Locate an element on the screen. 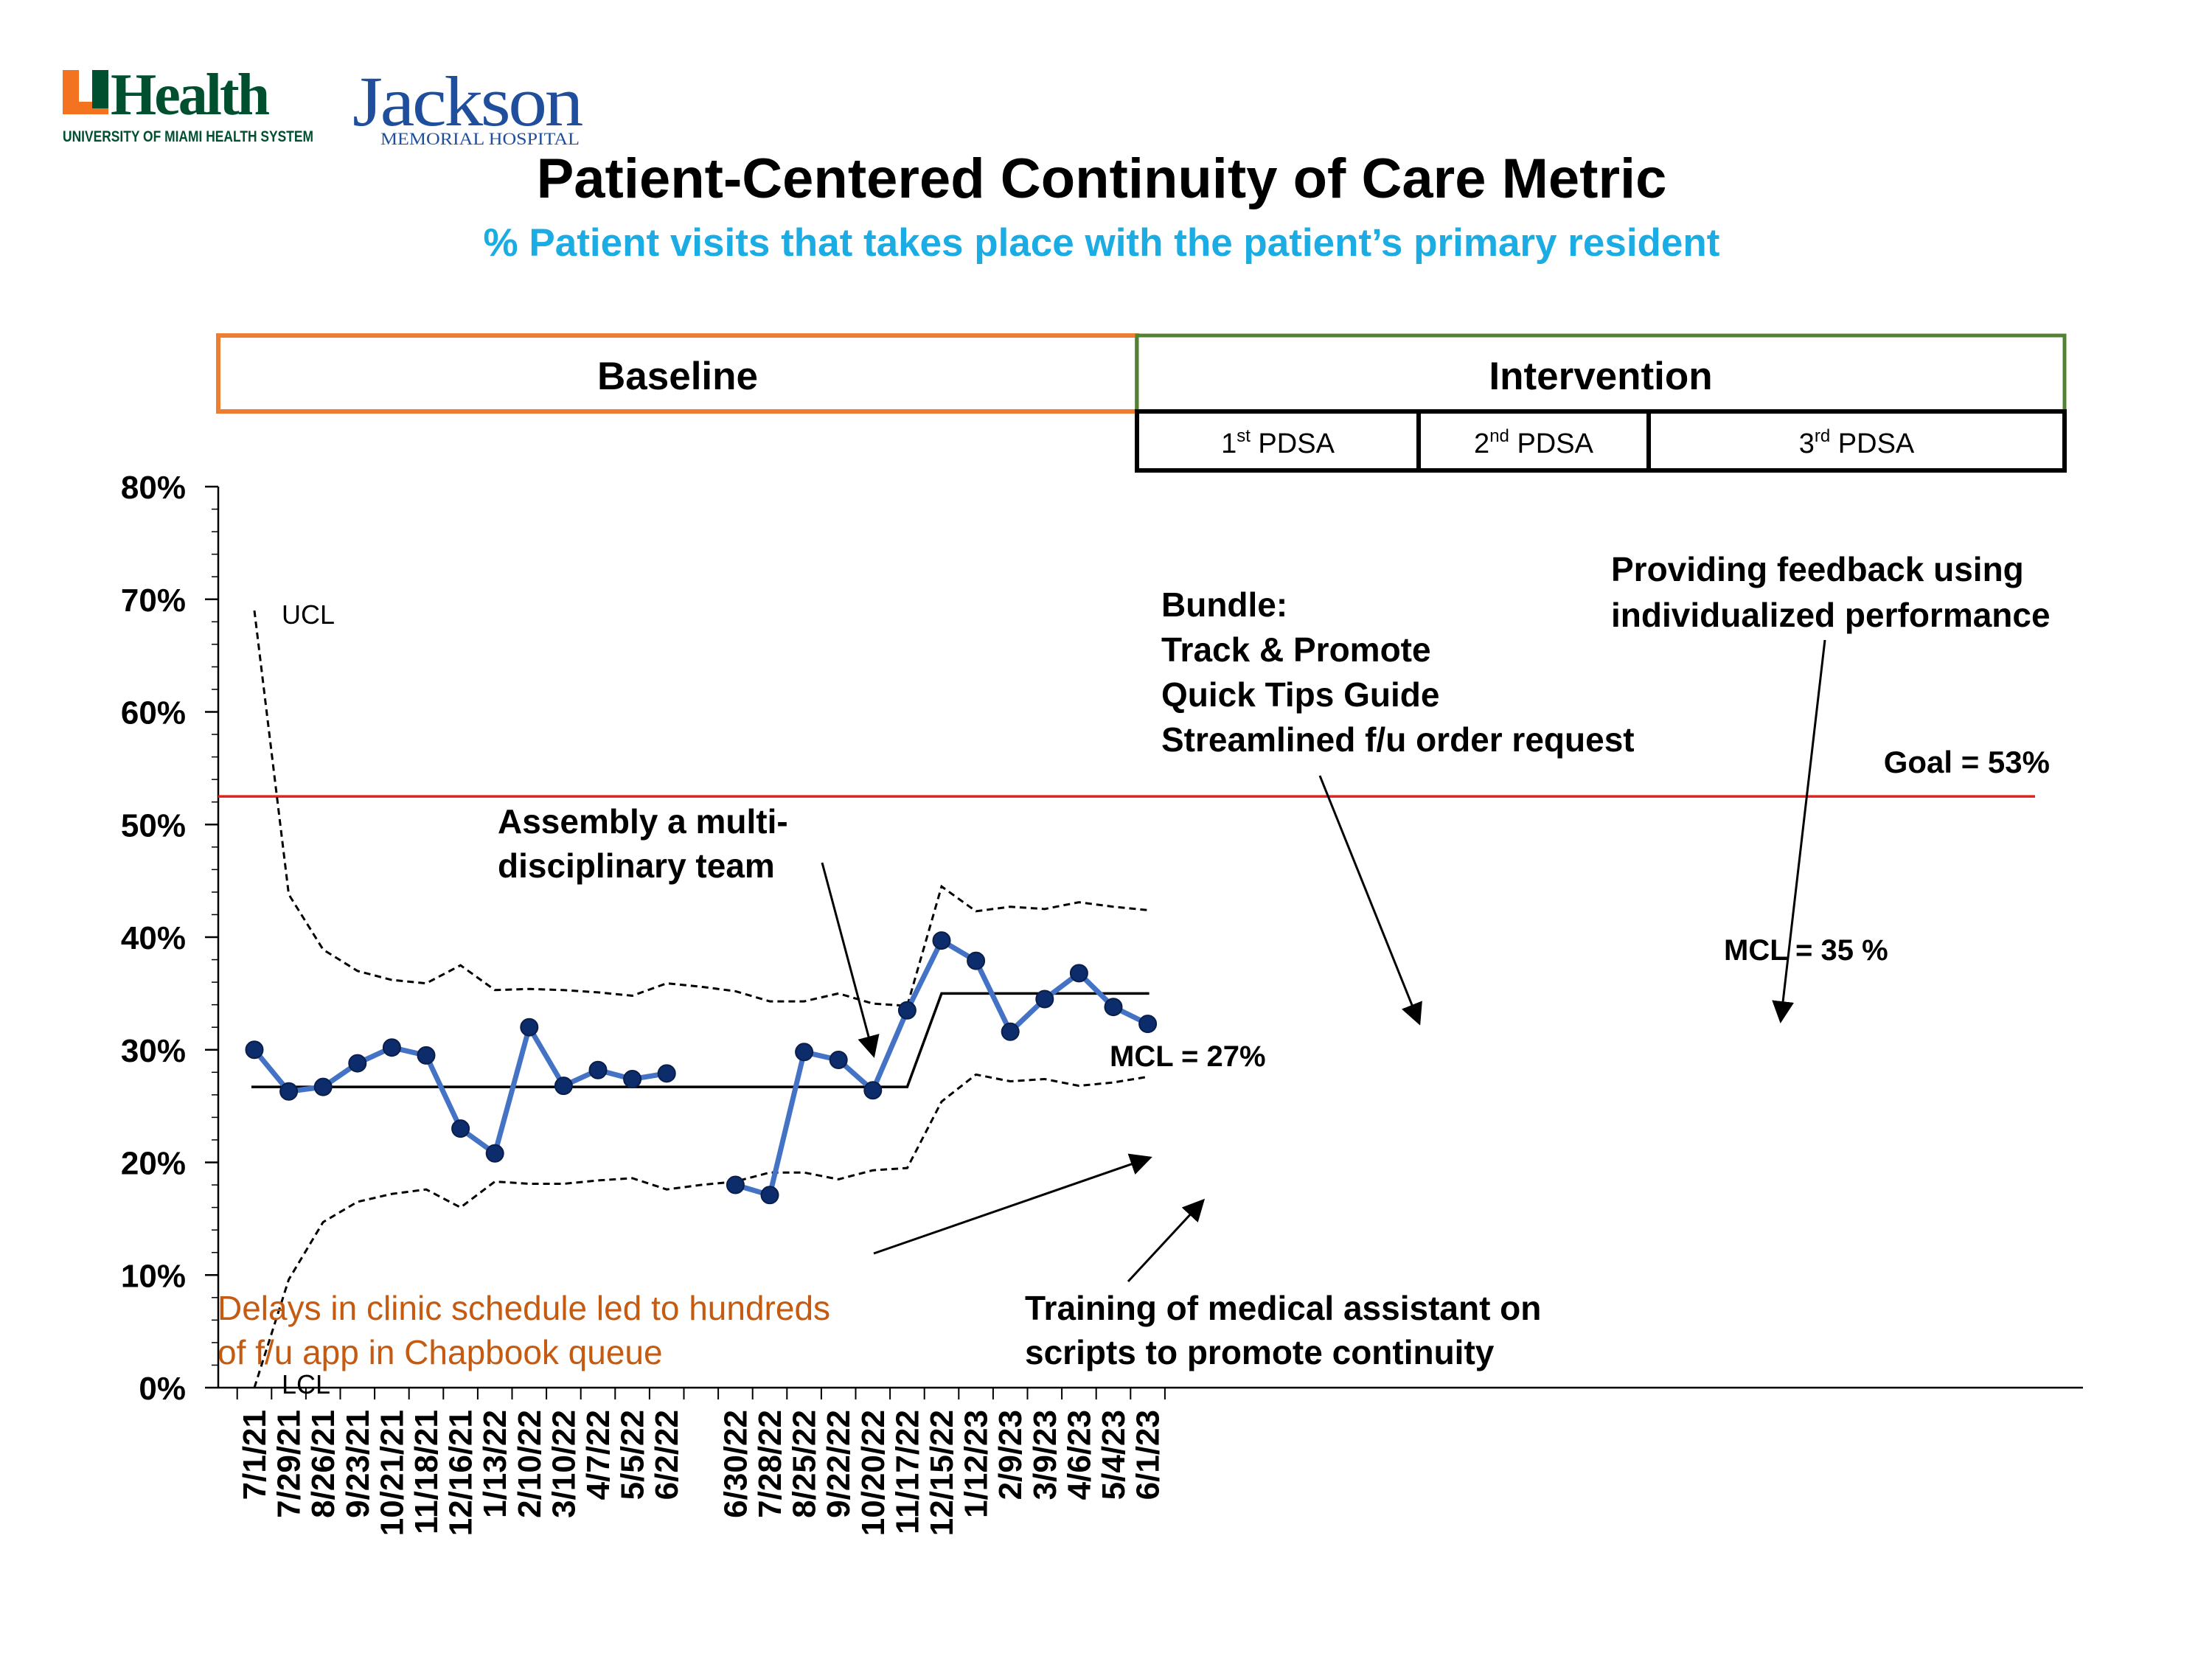  ucl-line is located at coordinates (700, 808).